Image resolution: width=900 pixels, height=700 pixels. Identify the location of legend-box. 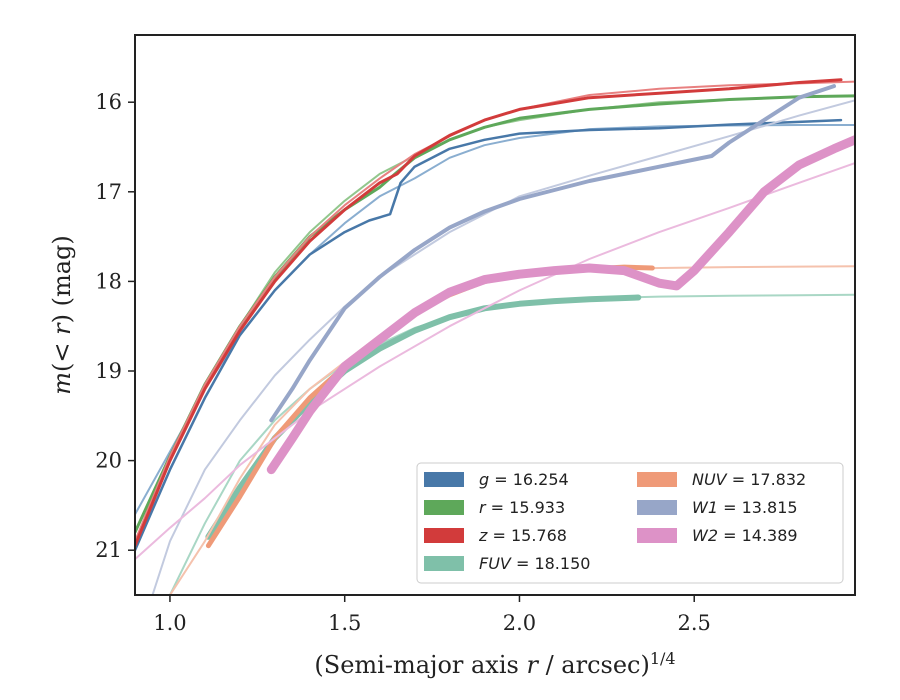
(630, 523).